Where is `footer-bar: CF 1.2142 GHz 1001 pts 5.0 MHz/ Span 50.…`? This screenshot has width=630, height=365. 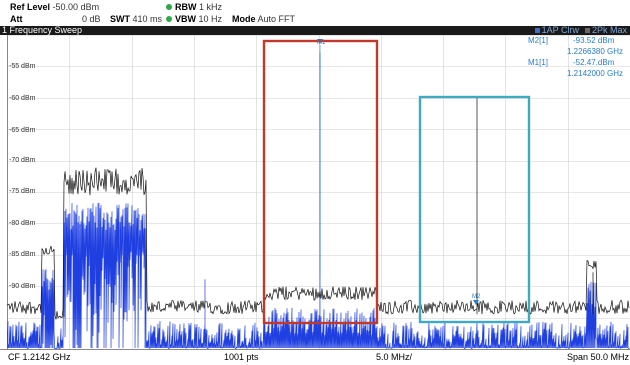 footer-bar: CF 1.2142 GHz 1001 pts 5.0 MHz/ Span 50.… is located at coordinates (315, 357).